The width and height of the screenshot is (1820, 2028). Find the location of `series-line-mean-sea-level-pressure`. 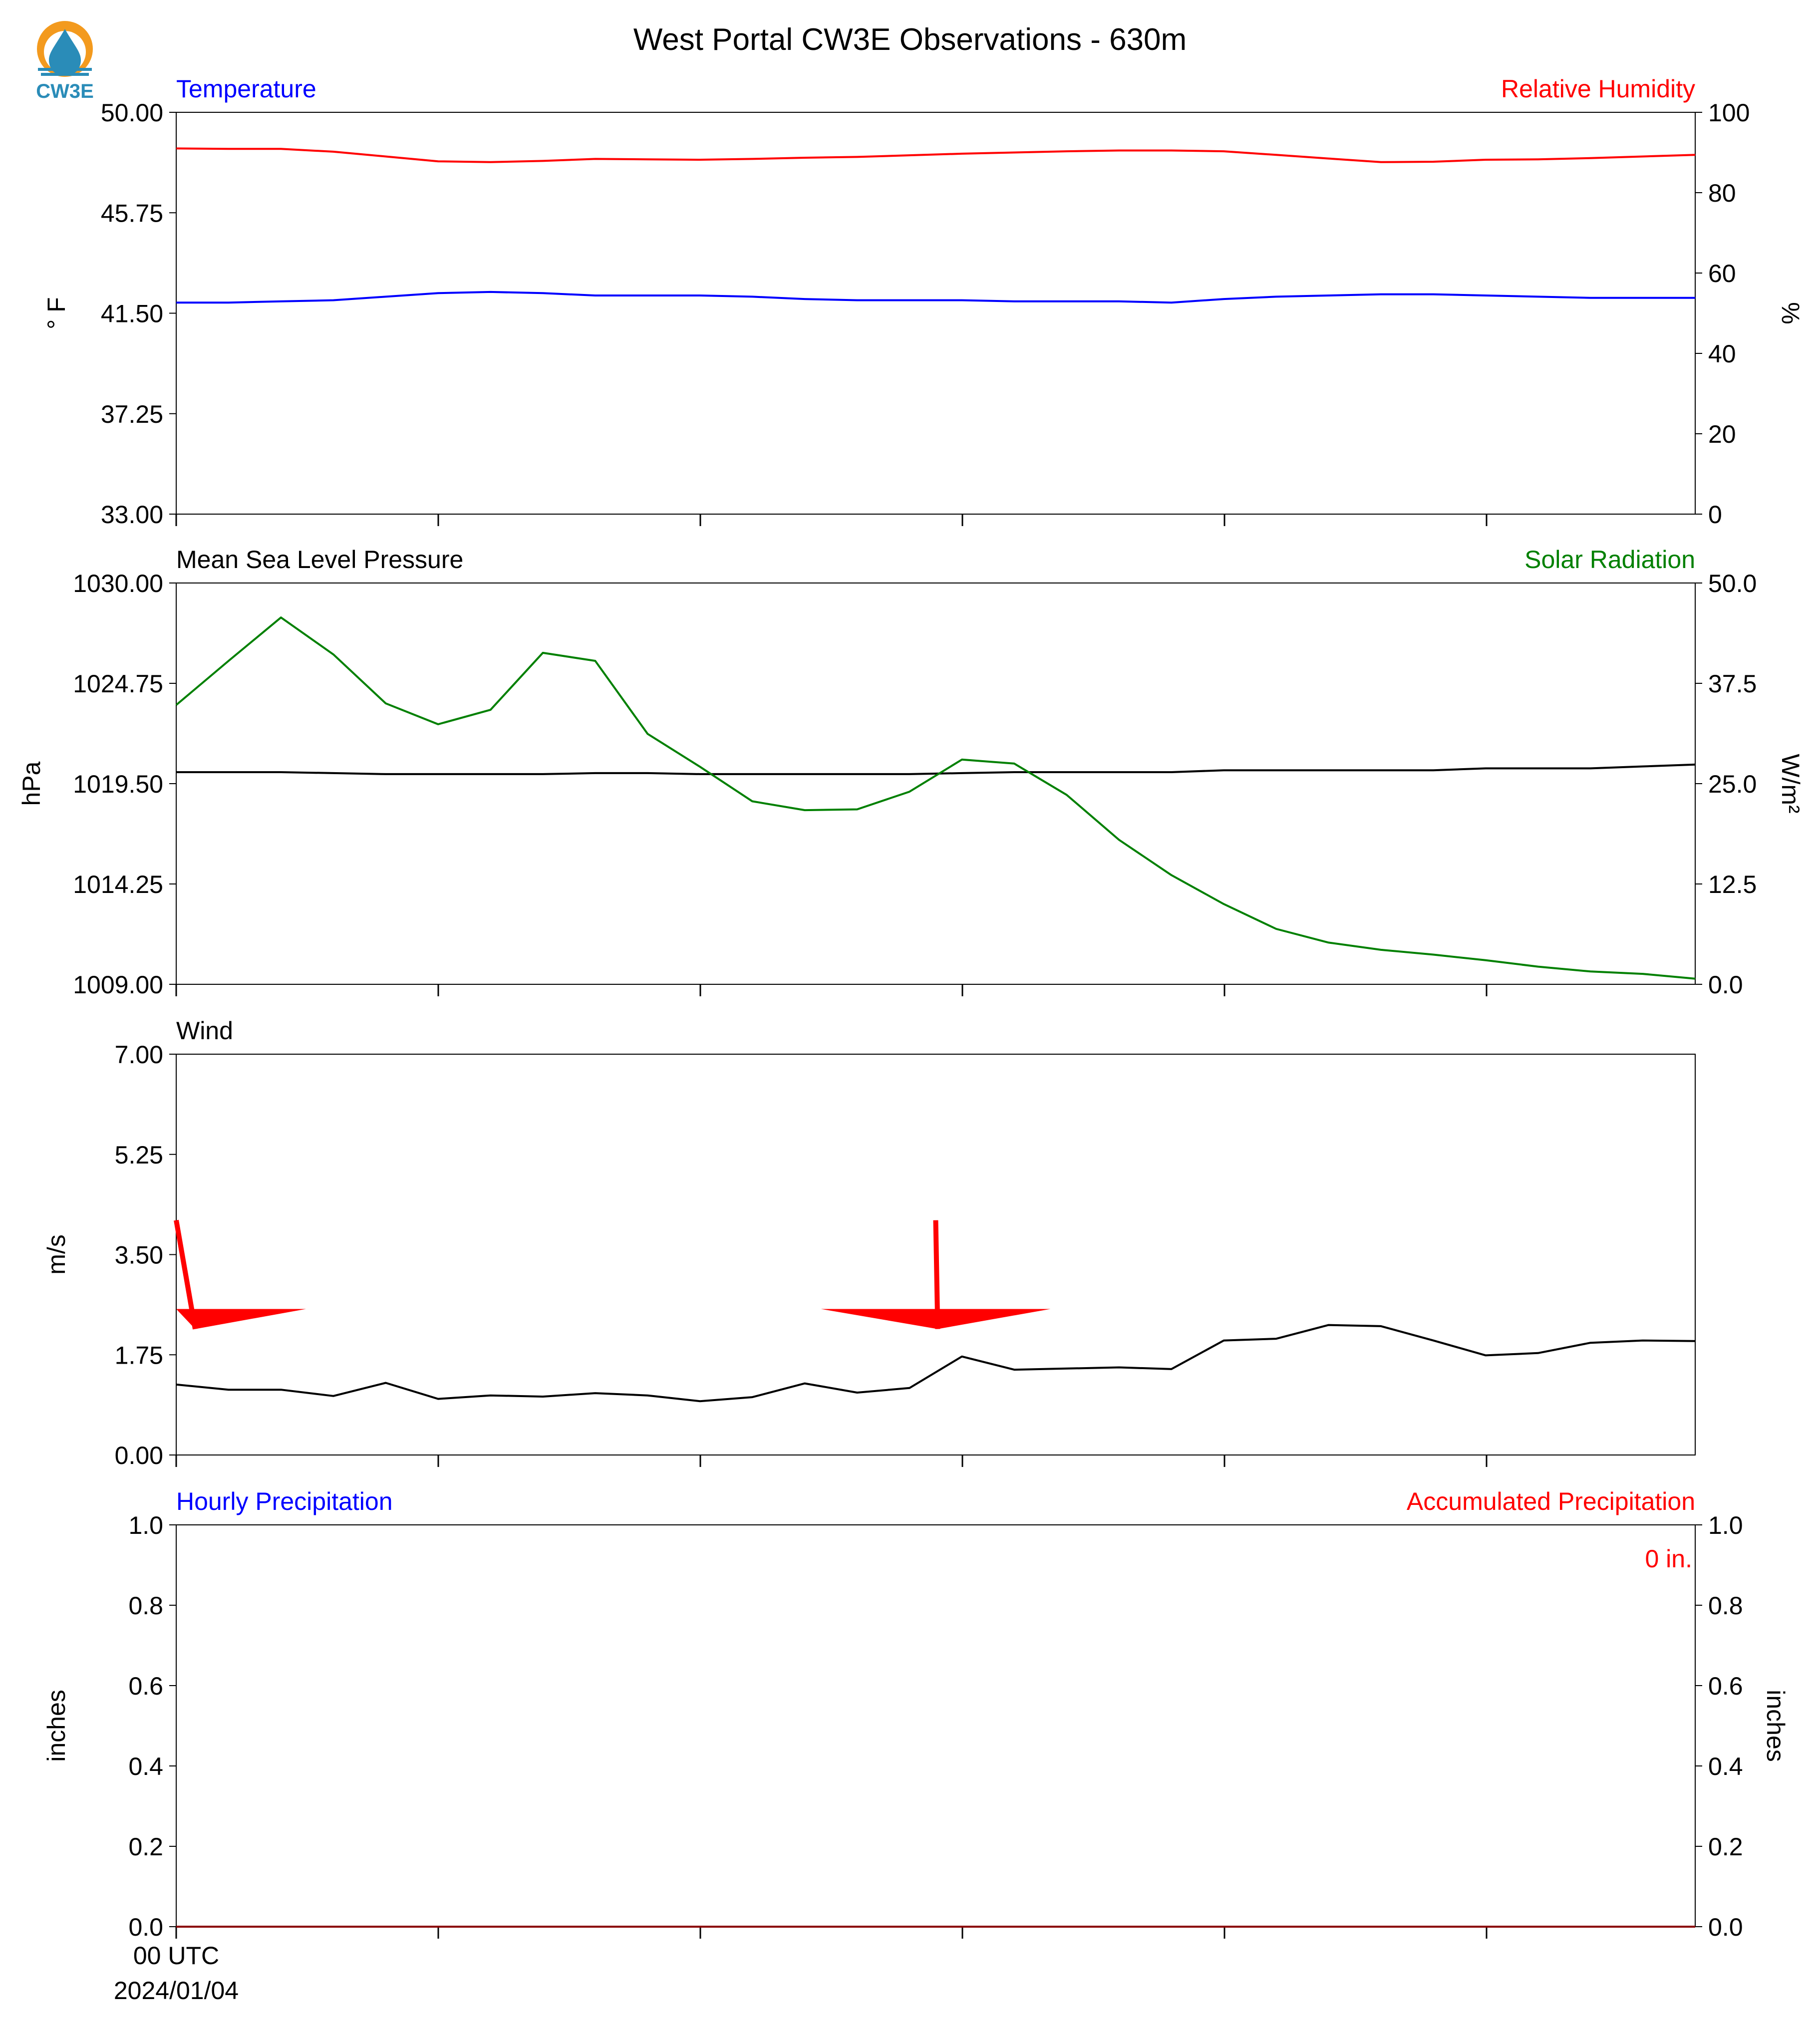

series-line-mean-sea-level-pressure is located at coordinates (936, 769).